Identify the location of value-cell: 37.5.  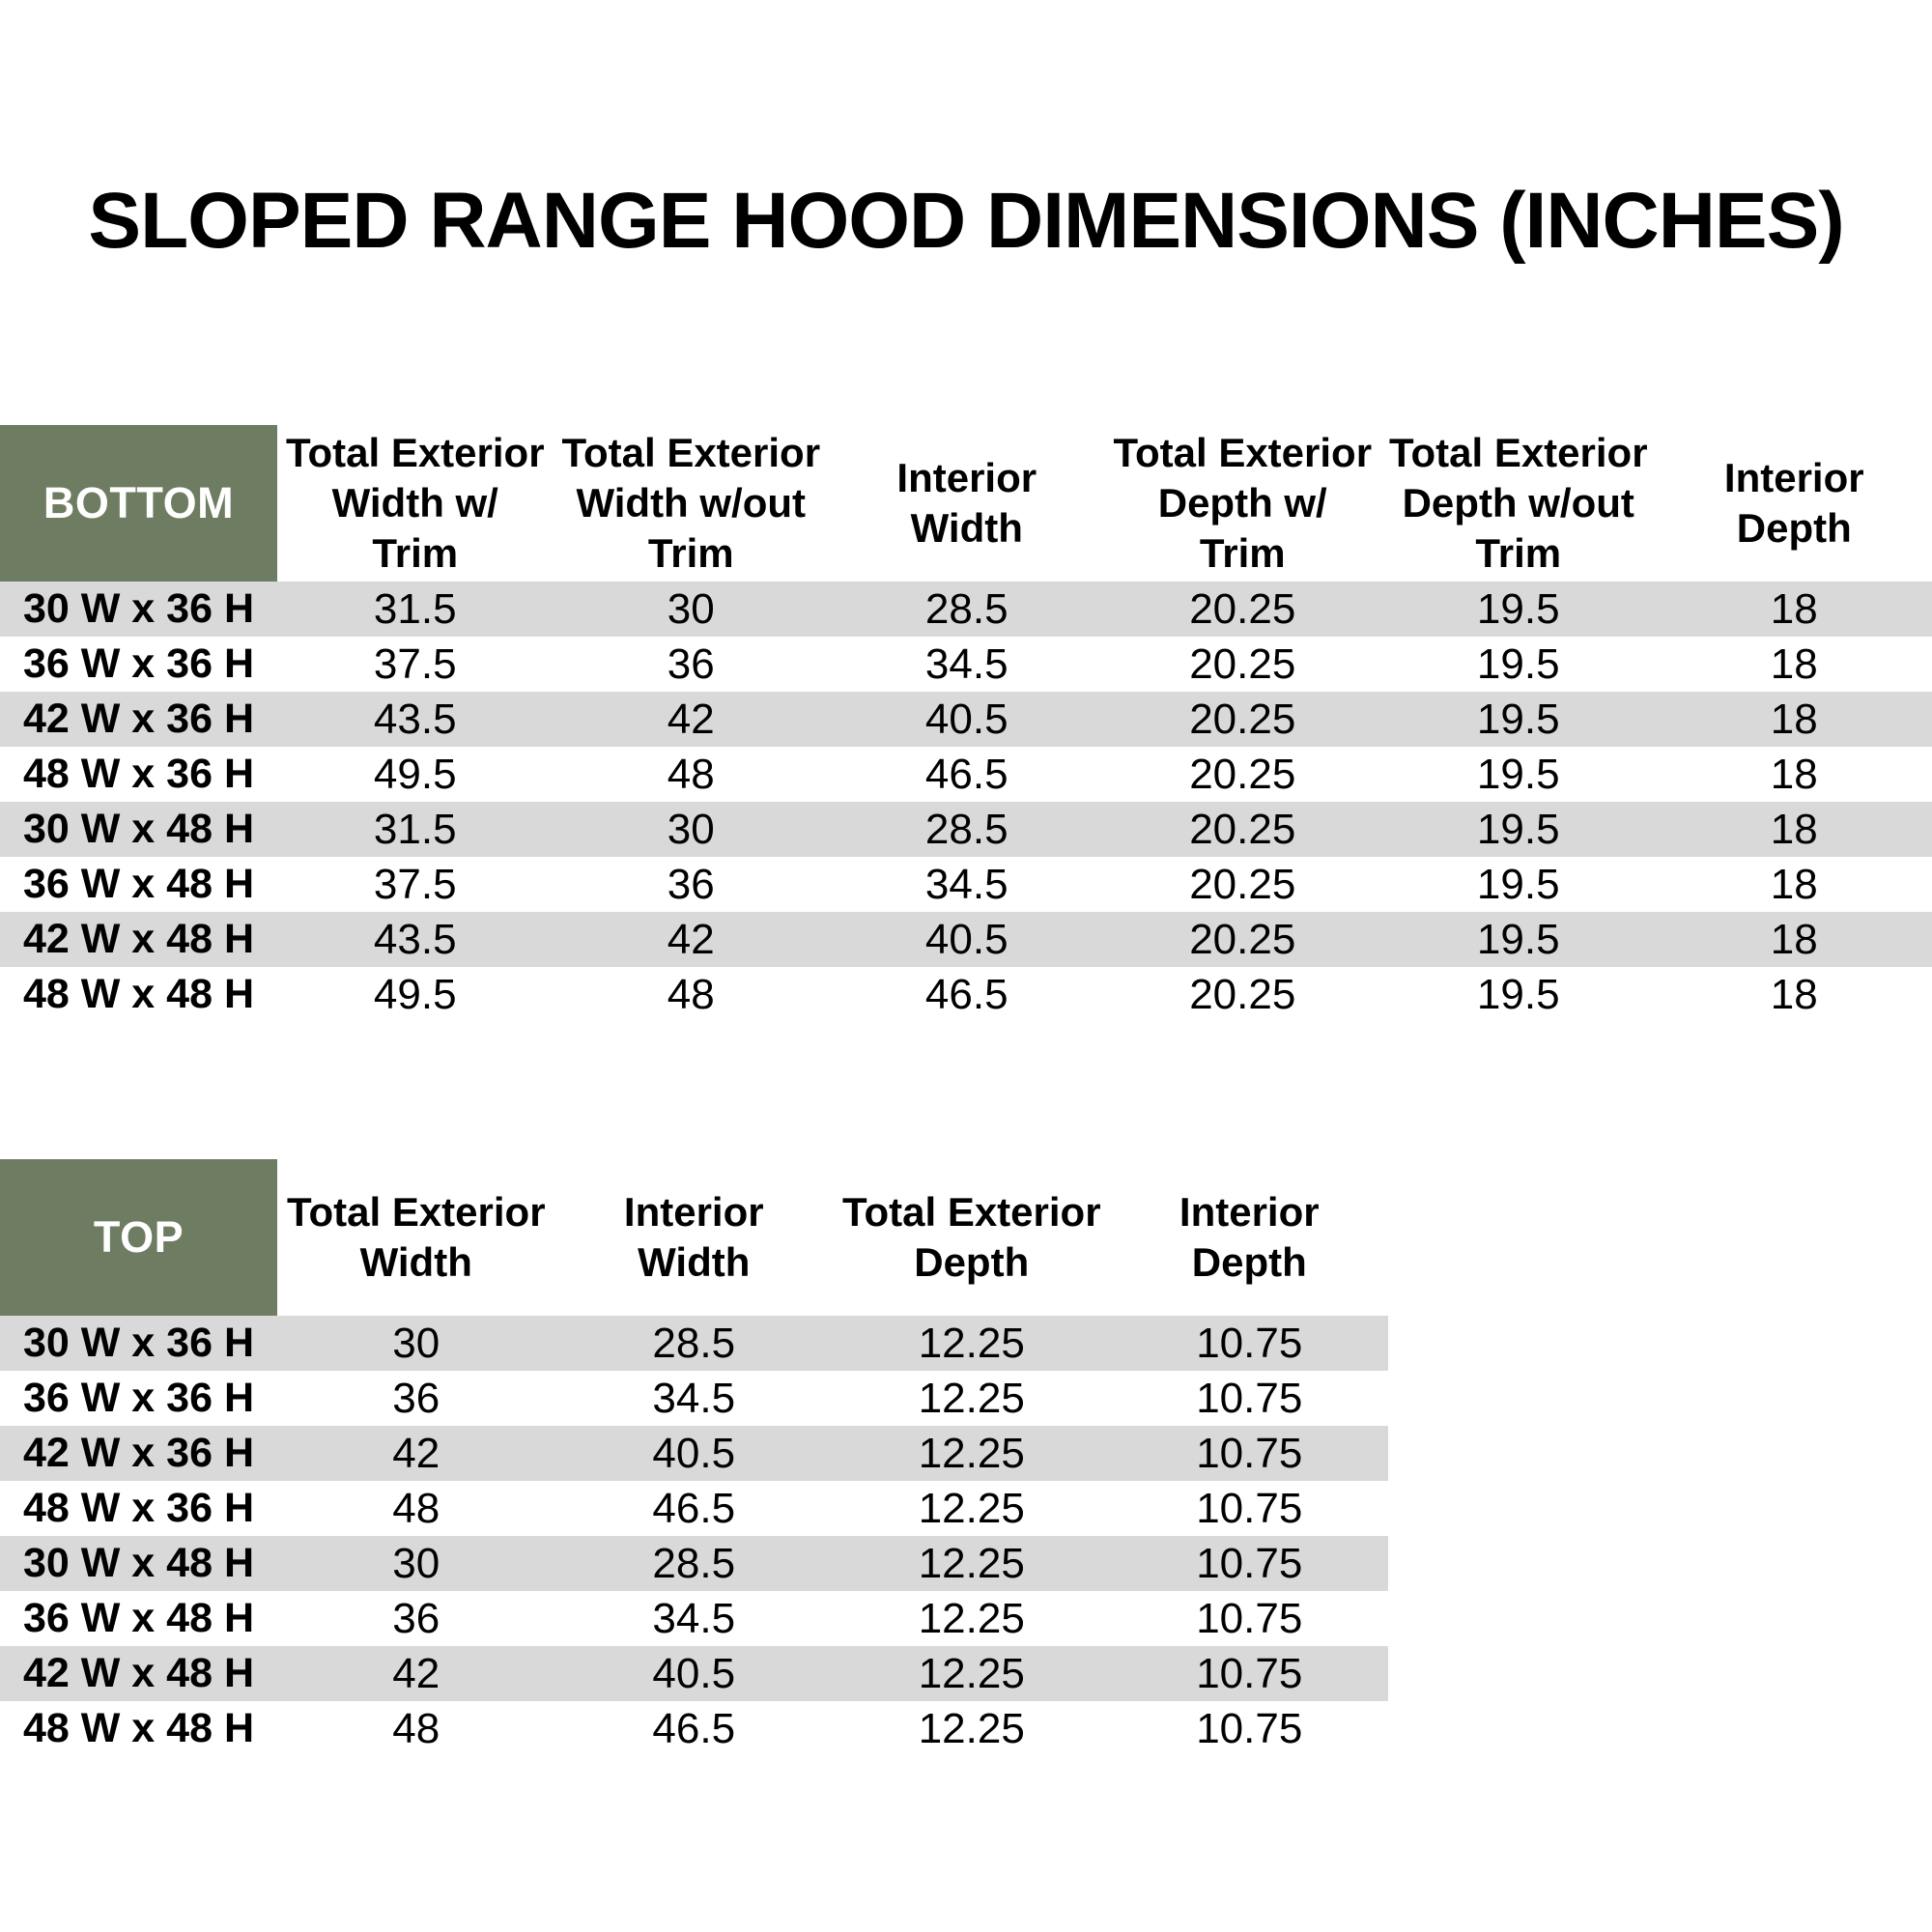
(415, 884).